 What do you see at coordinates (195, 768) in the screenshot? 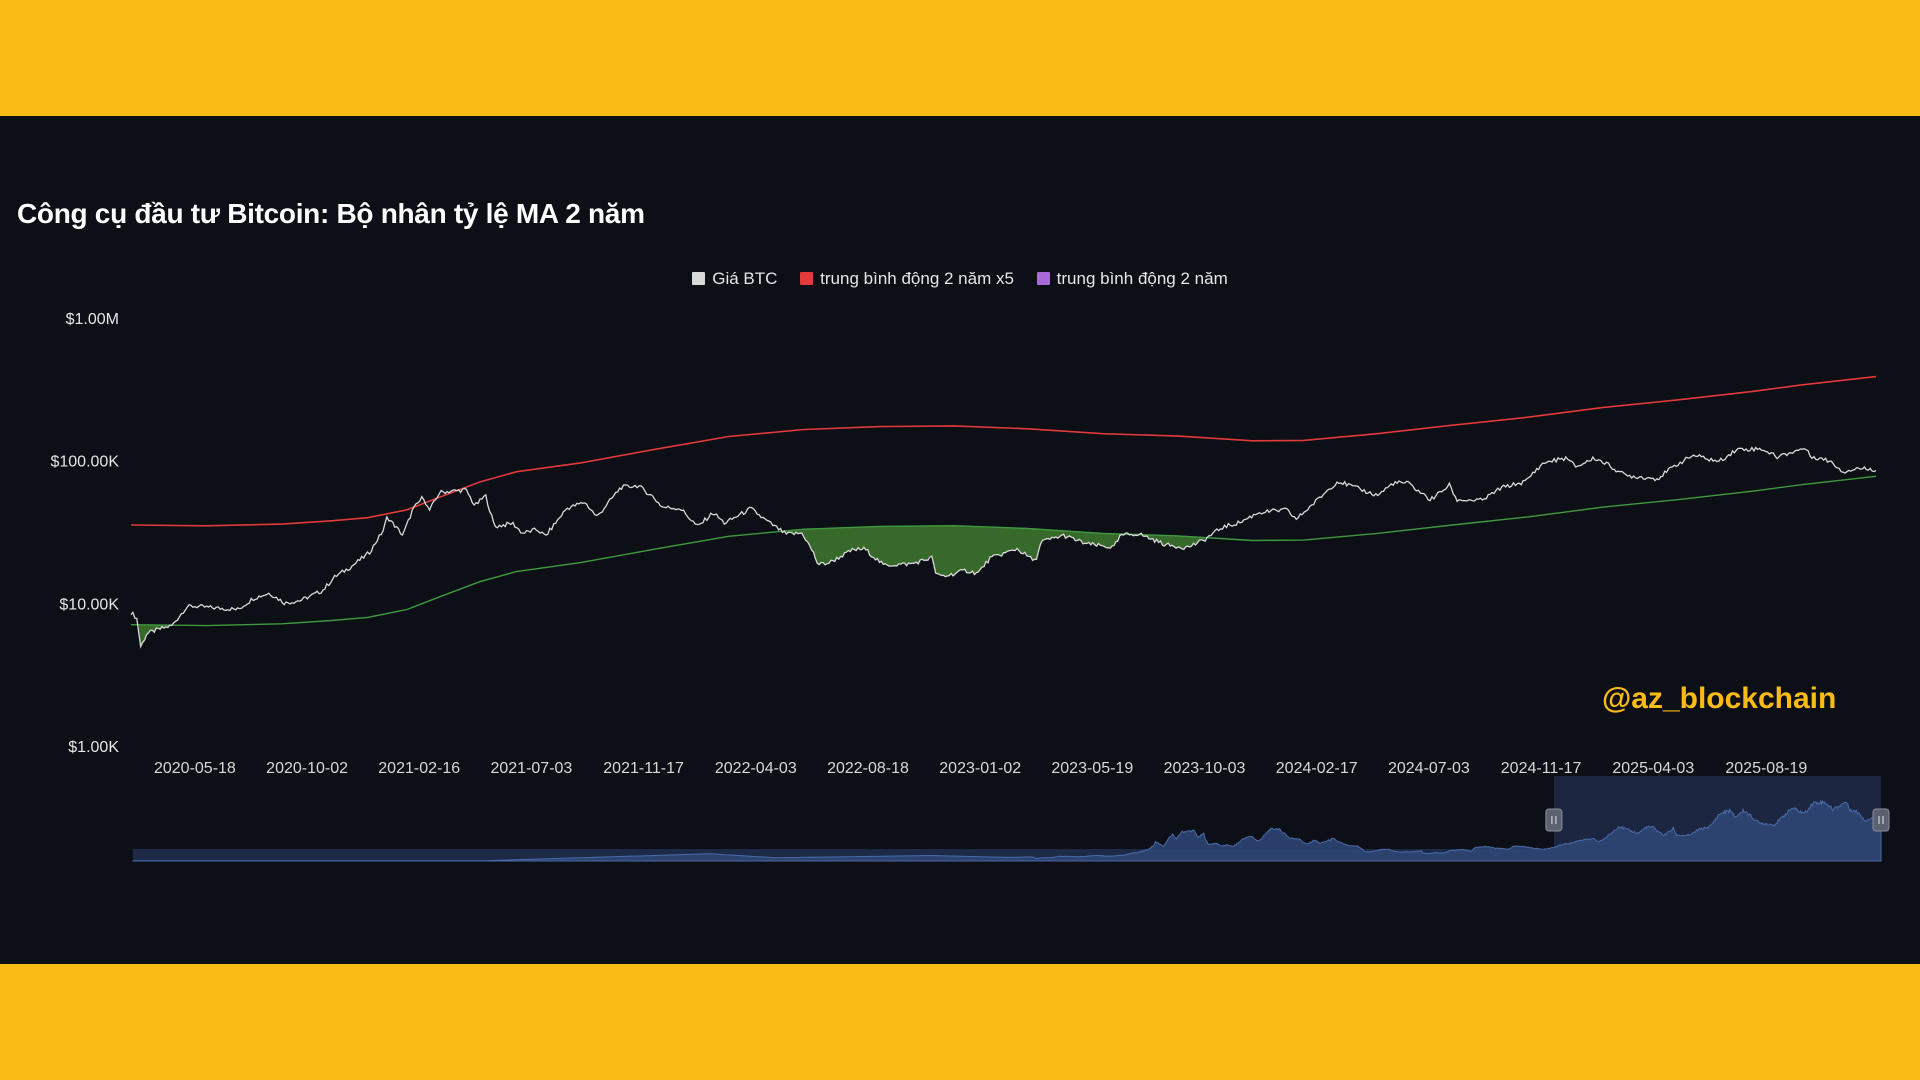
I see `x-tick-label: 2020-05-18` at bounding box center [195, 768].